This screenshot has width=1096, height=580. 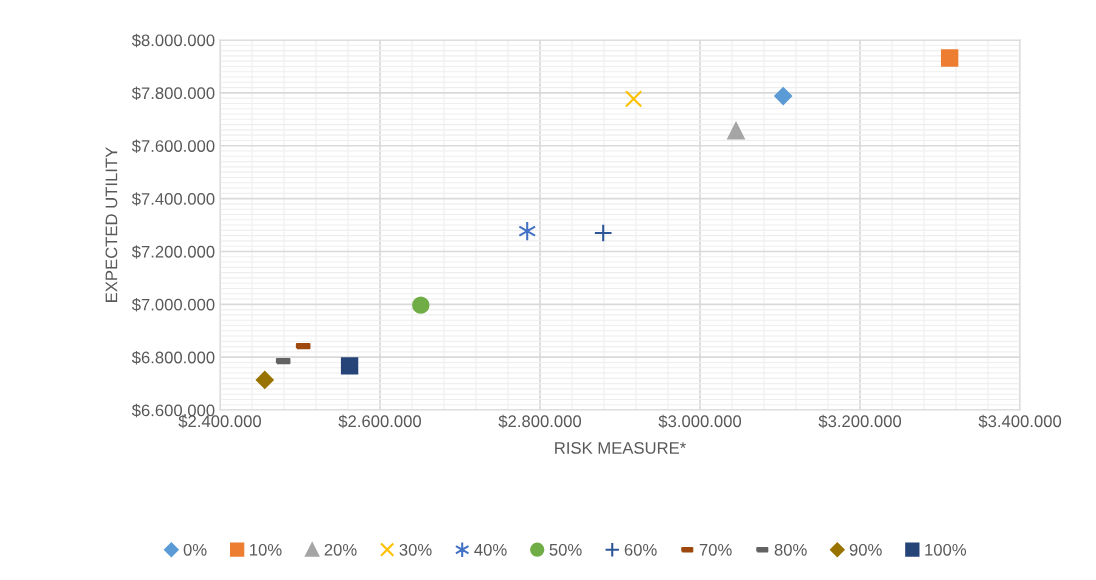 I want to click on legend-label: 100%, so click(x=946, y=549).